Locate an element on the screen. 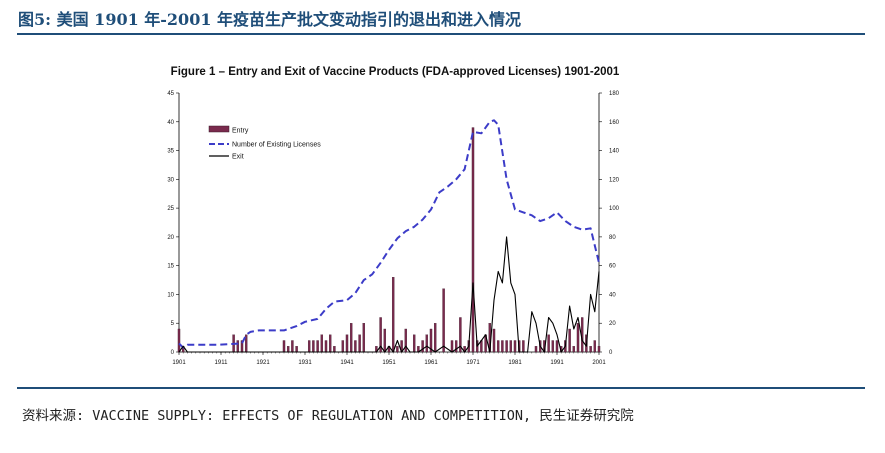 Image resolution: width=885 pixels, height=453 pixels. y-right-tick-label: 80 is located at coordinates (612, 238).